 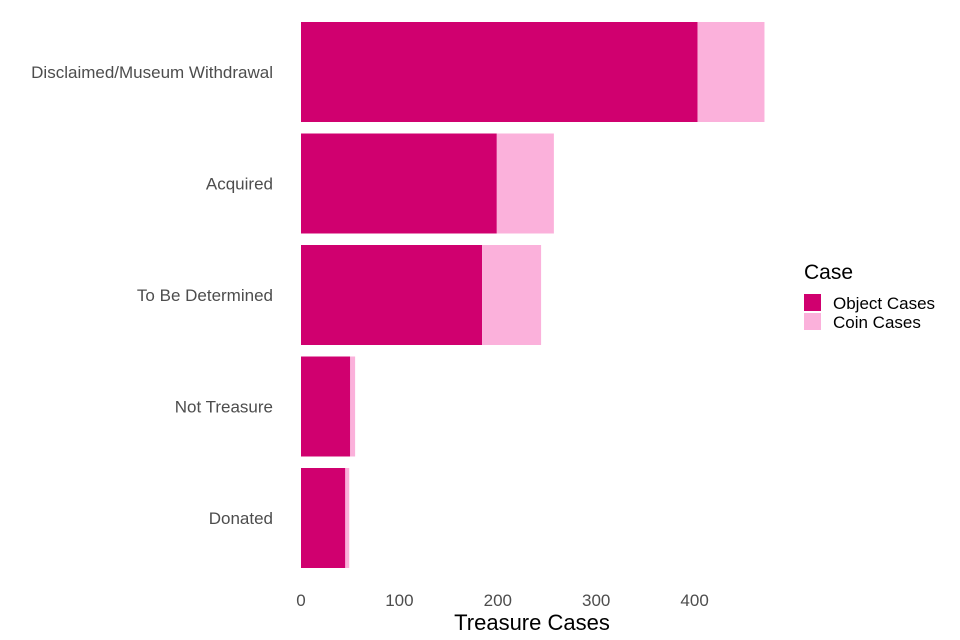 I want to click on bar-donated-object-cases, so click(x=323, y=518).